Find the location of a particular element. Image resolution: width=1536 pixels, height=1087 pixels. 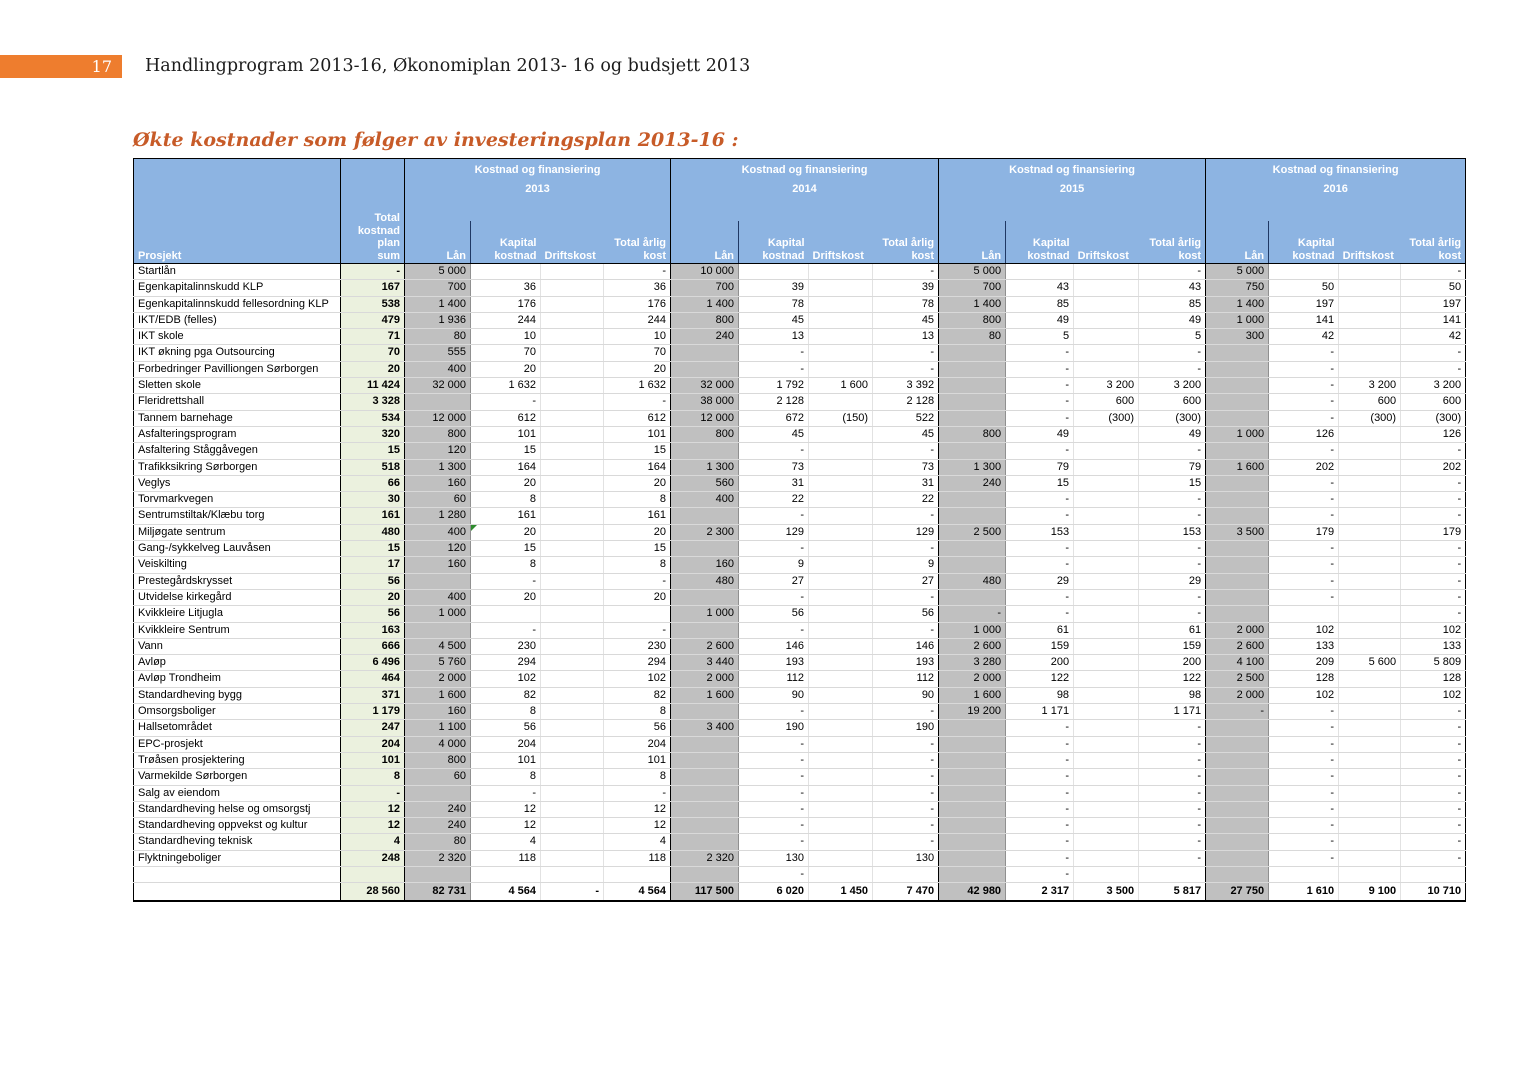

capital-cost-cell: 159 is located at coordinates (1040, 647).